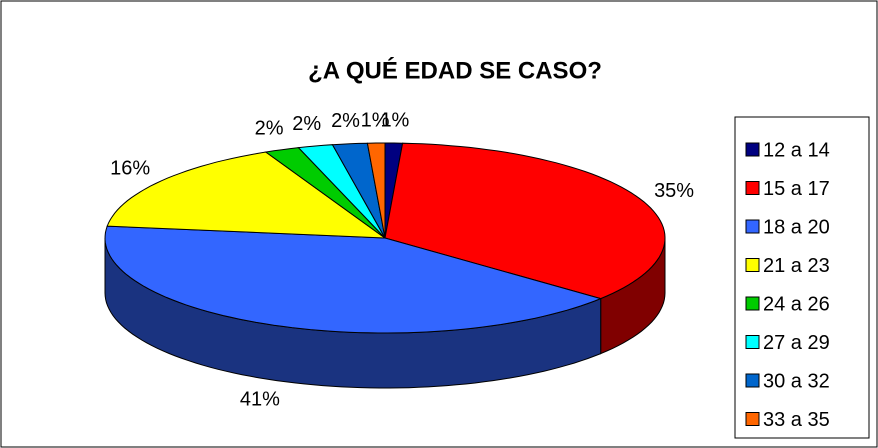 The image size is (878, 448). What do you see at coordinates (796, 227) in the screenshot?
I see `legend-label: 18 a 20` at bounding box center [796, 227].